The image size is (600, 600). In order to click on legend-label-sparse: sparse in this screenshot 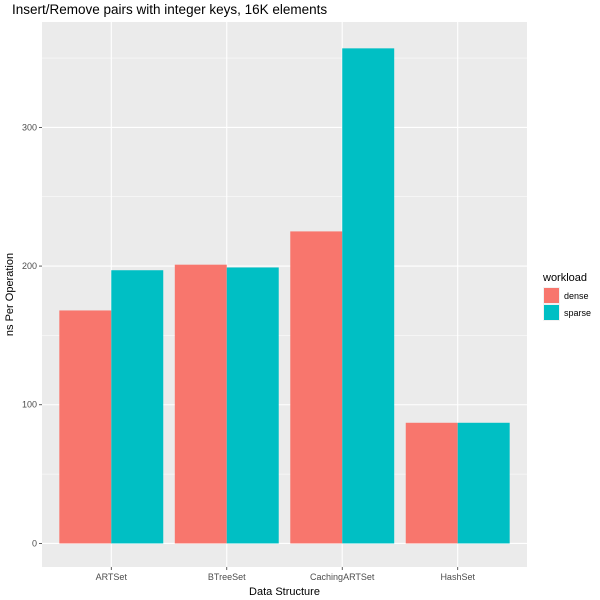, I will do `click(577, 313)`.